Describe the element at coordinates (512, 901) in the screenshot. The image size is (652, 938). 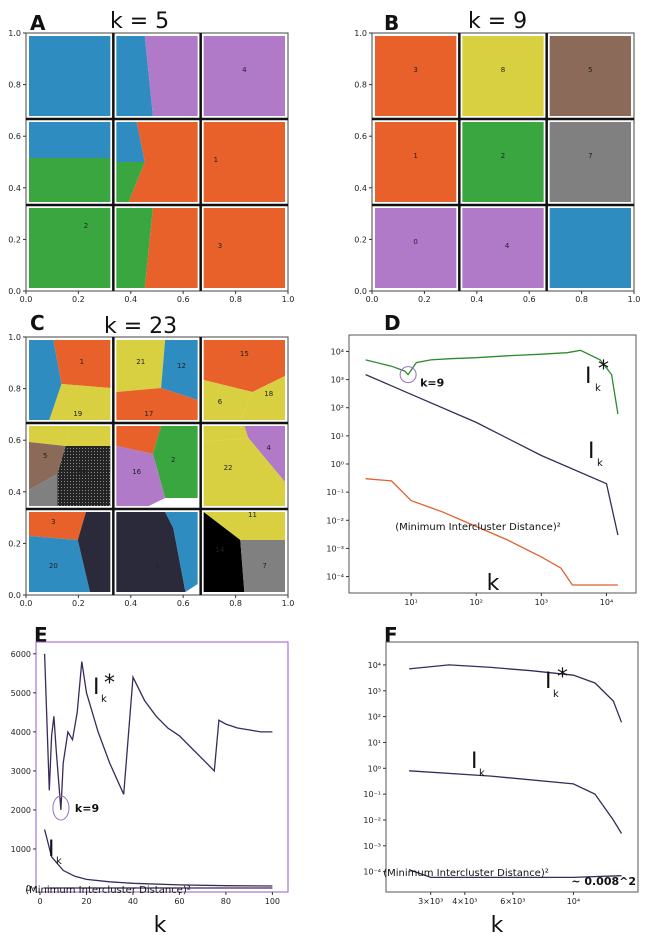
I see `x-tick-label: 6×10³` at that location.